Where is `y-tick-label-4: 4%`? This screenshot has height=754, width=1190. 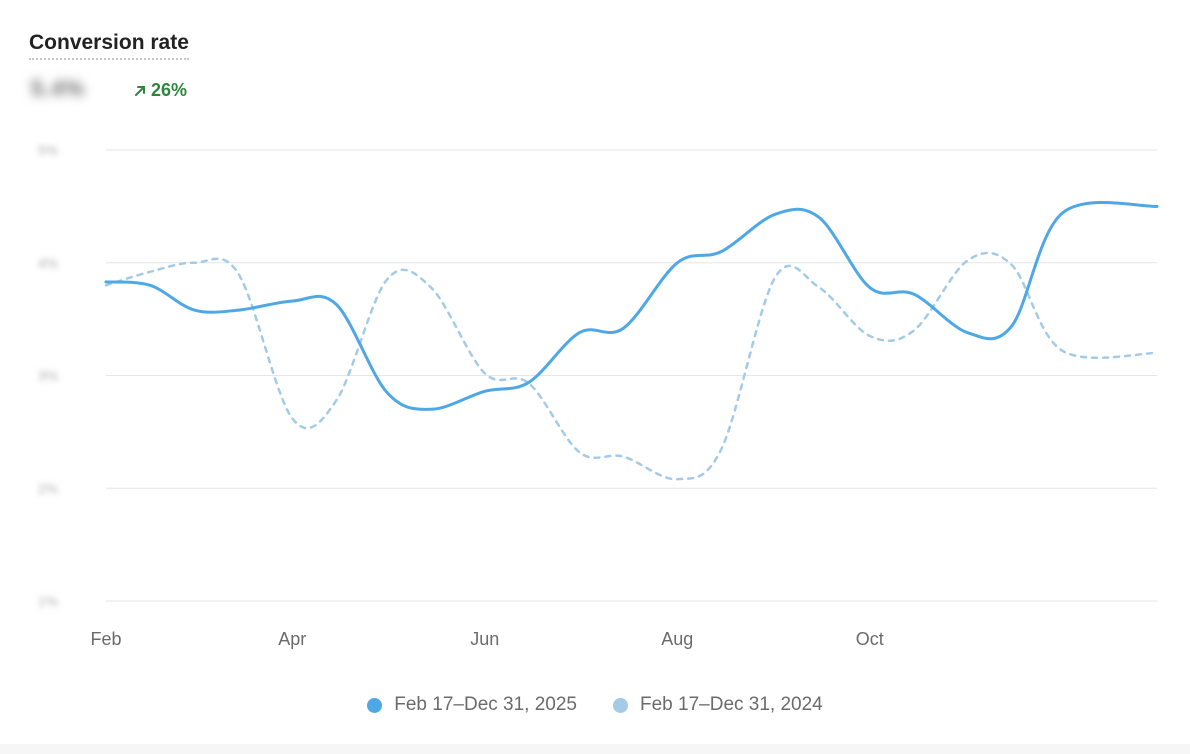 y-tick-label-4: 4% is located at coordinates (48, 263).